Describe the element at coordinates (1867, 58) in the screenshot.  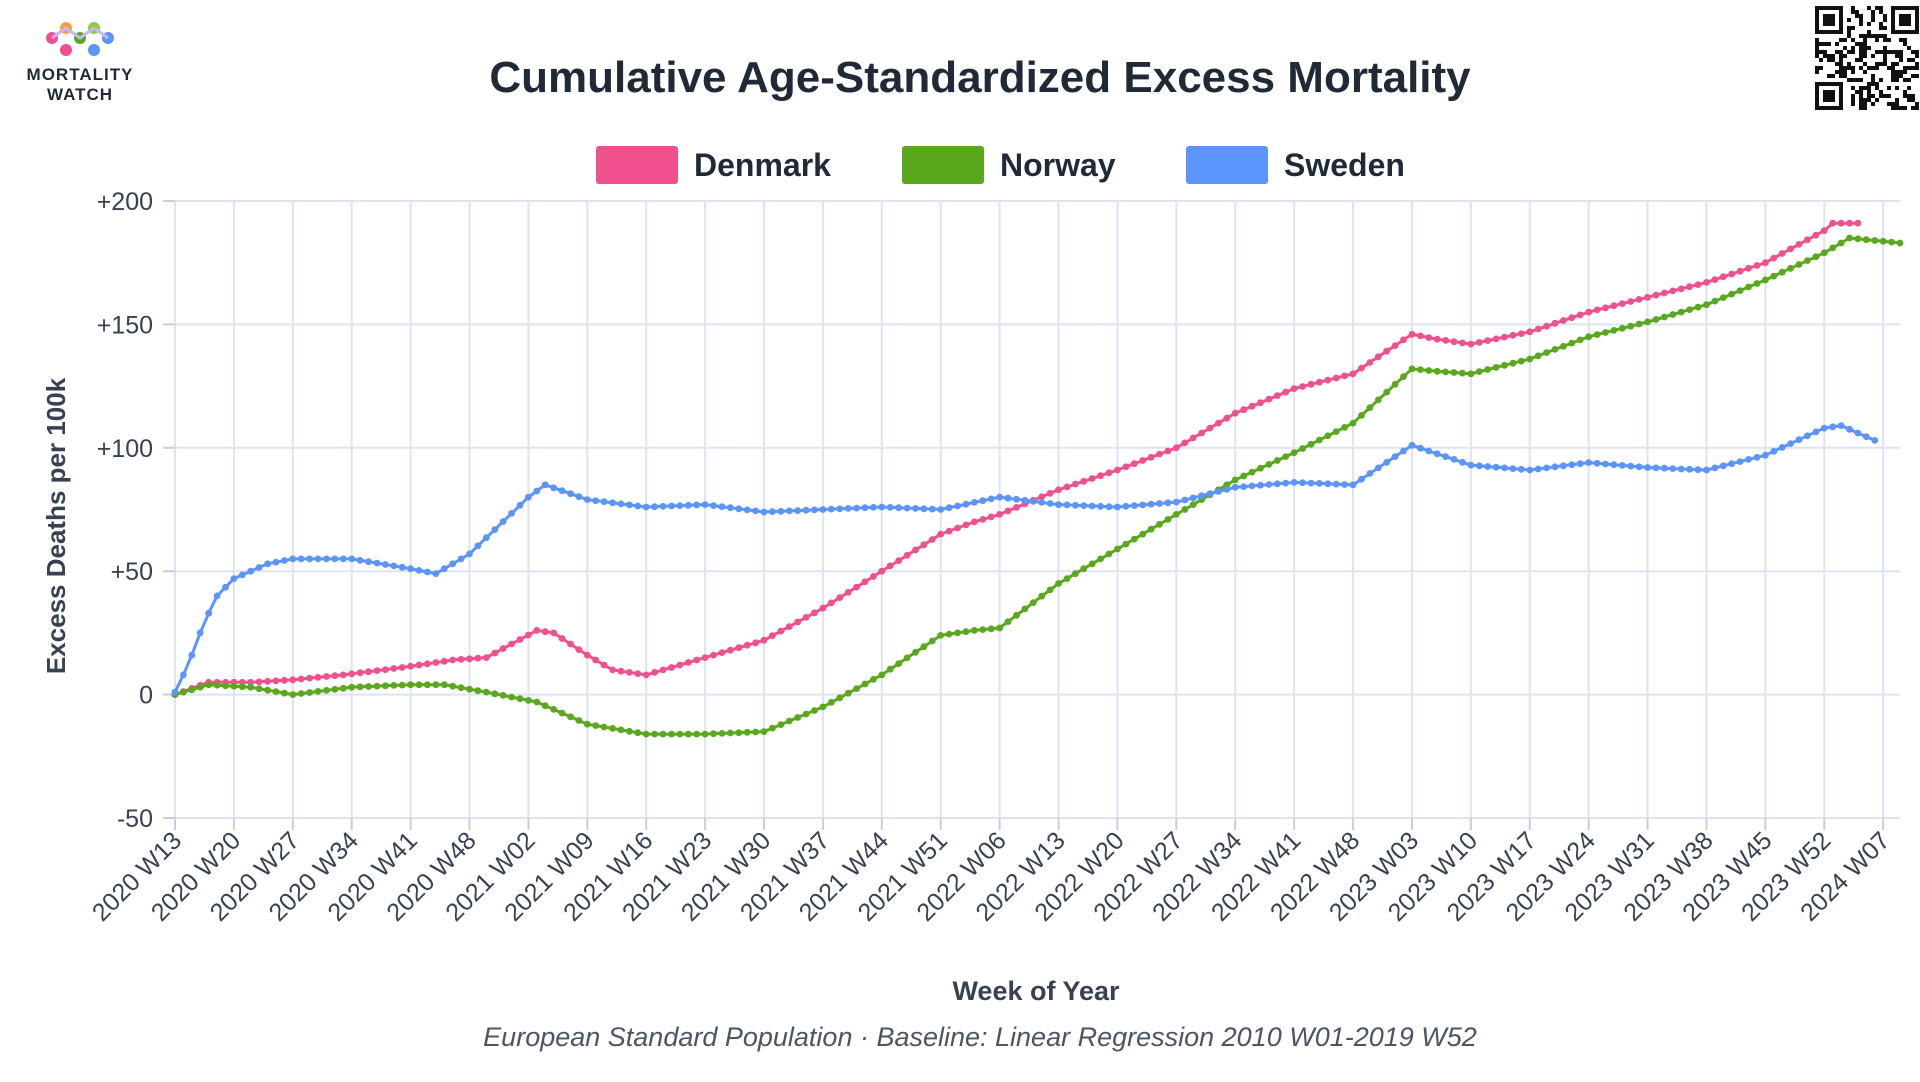
I see `qr-code` at that location.